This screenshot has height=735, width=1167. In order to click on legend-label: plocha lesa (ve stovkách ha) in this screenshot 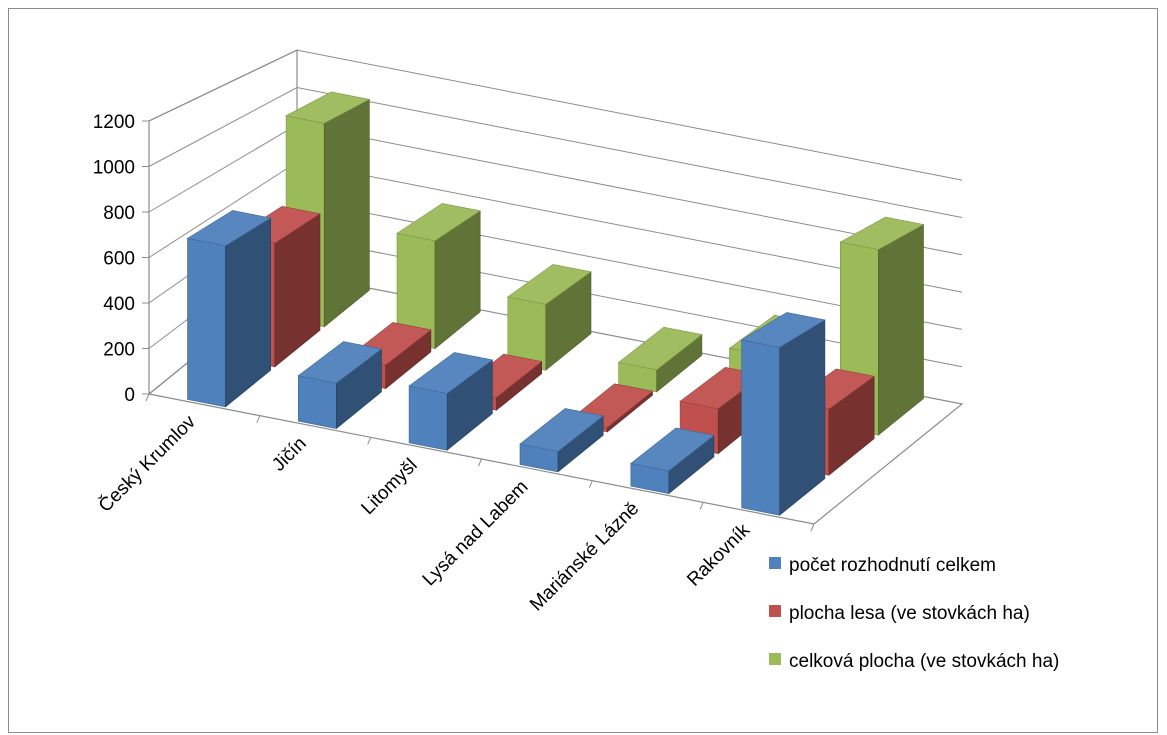, I will do `click(909, 613)`.